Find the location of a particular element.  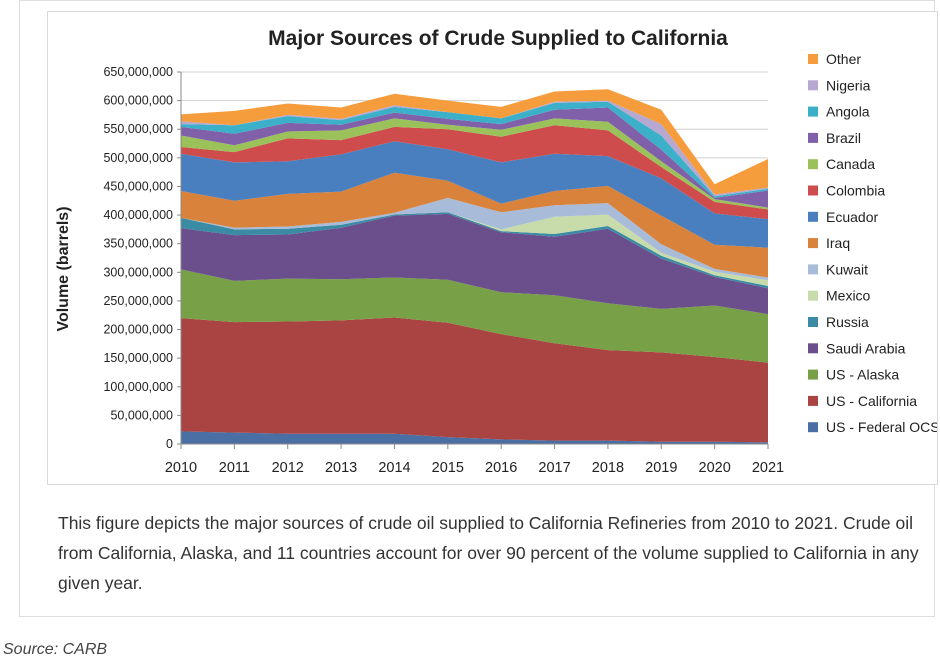

legend-swatch-iraq is located at coordinates (813, 243).